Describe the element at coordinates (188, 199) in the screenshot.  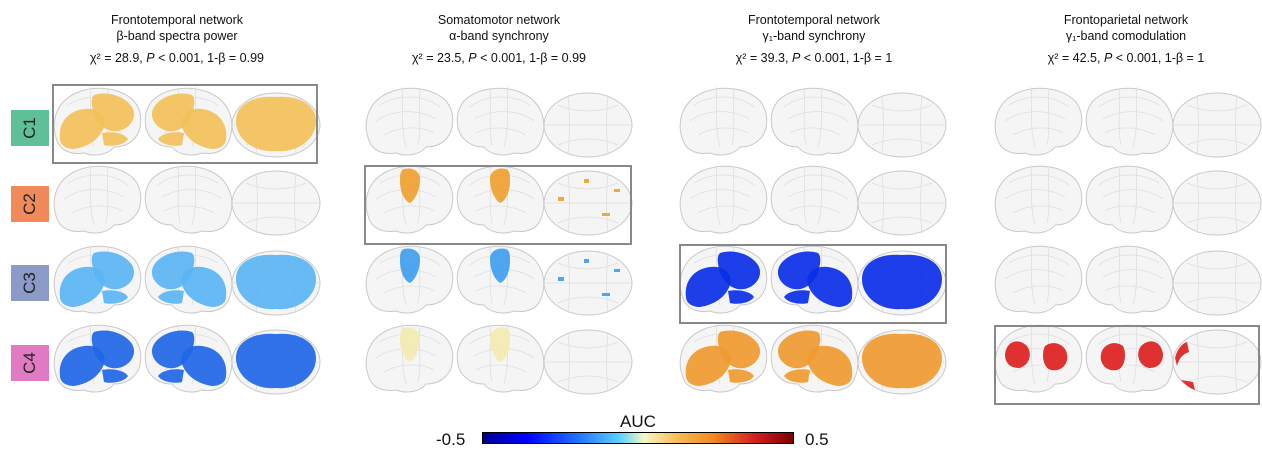
I see `panel-1-row-2-lateral-right` at that location.